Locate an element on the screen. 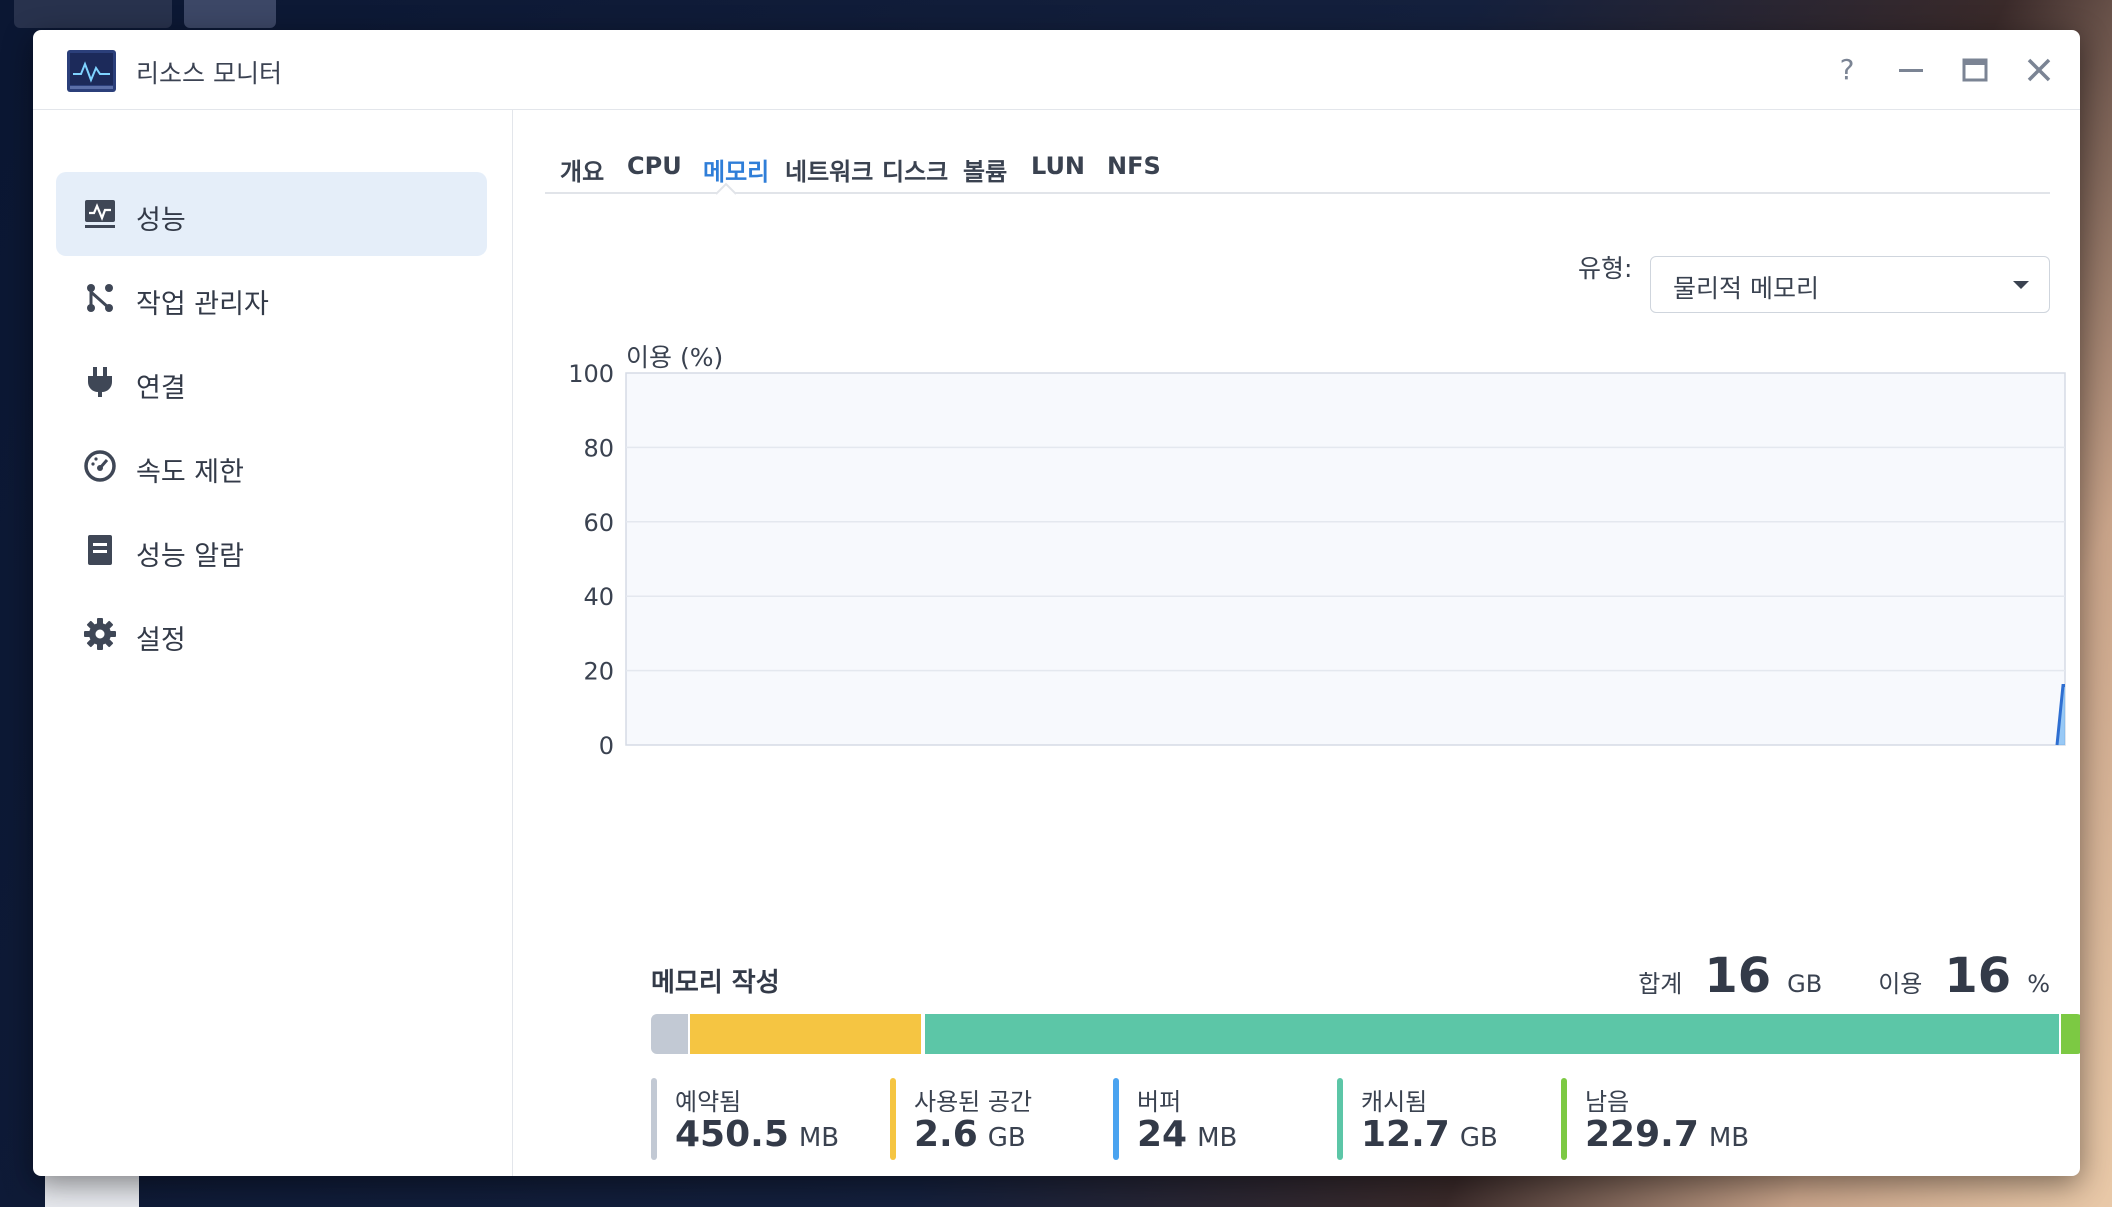  legend-used: 사용된 공간 2.6 GB is located at coordinates (961, 1119).